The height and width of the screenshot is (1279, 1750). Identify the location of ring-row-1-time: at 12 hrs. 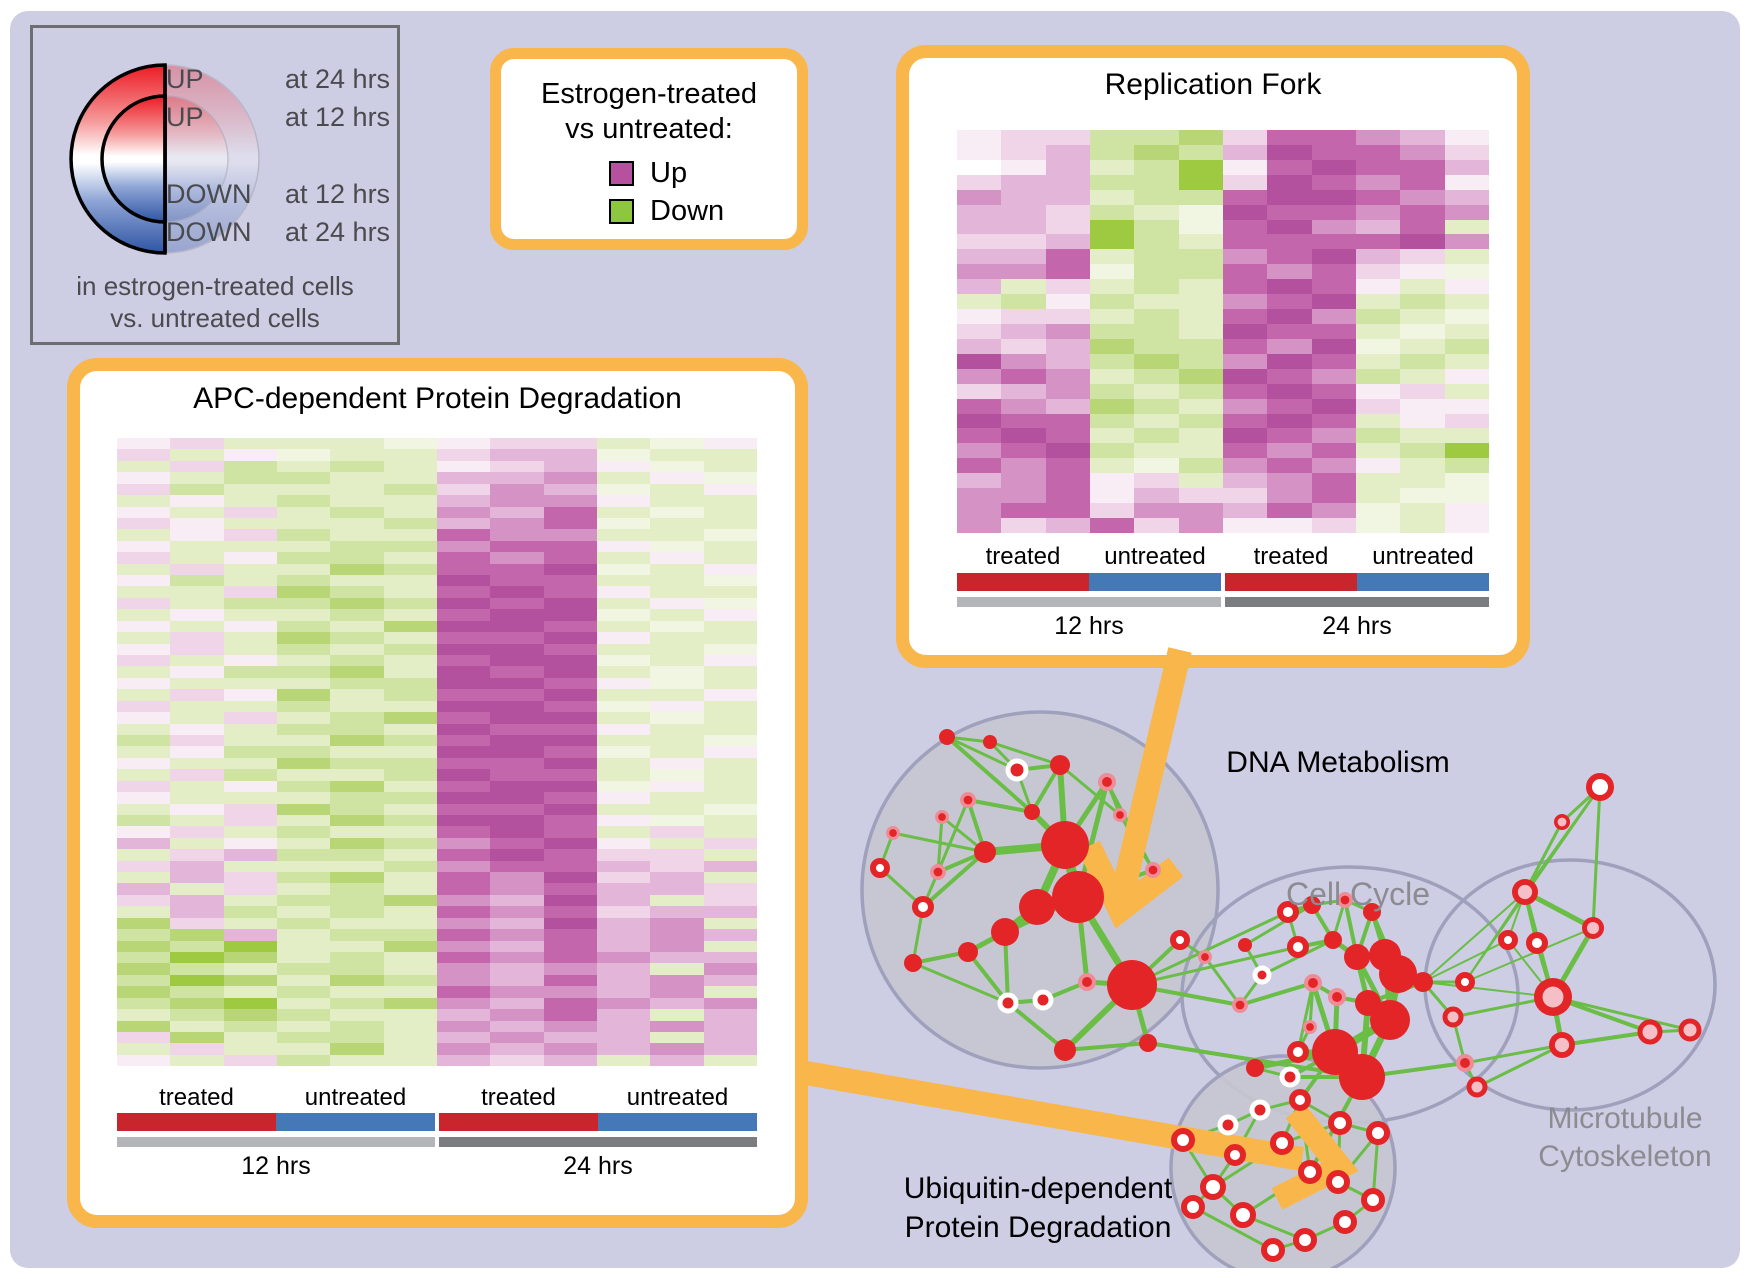
(338, 117).